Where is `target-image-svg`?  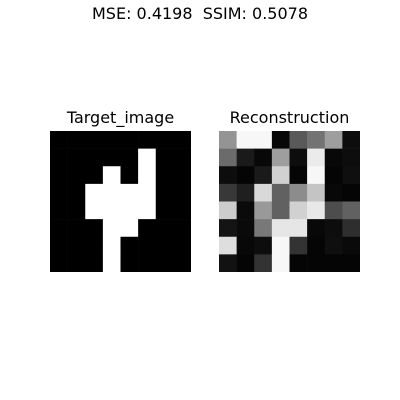
target-image-svg is located at coordinates (120, 201).